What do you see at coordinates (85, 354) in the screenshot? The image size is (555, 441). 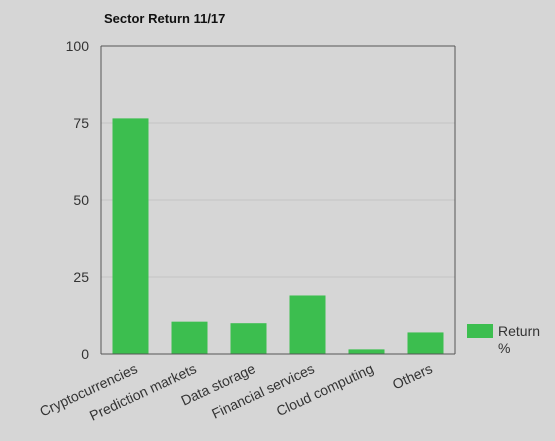 I see `y-tick-label: 0` at bounding box center [85, 354].